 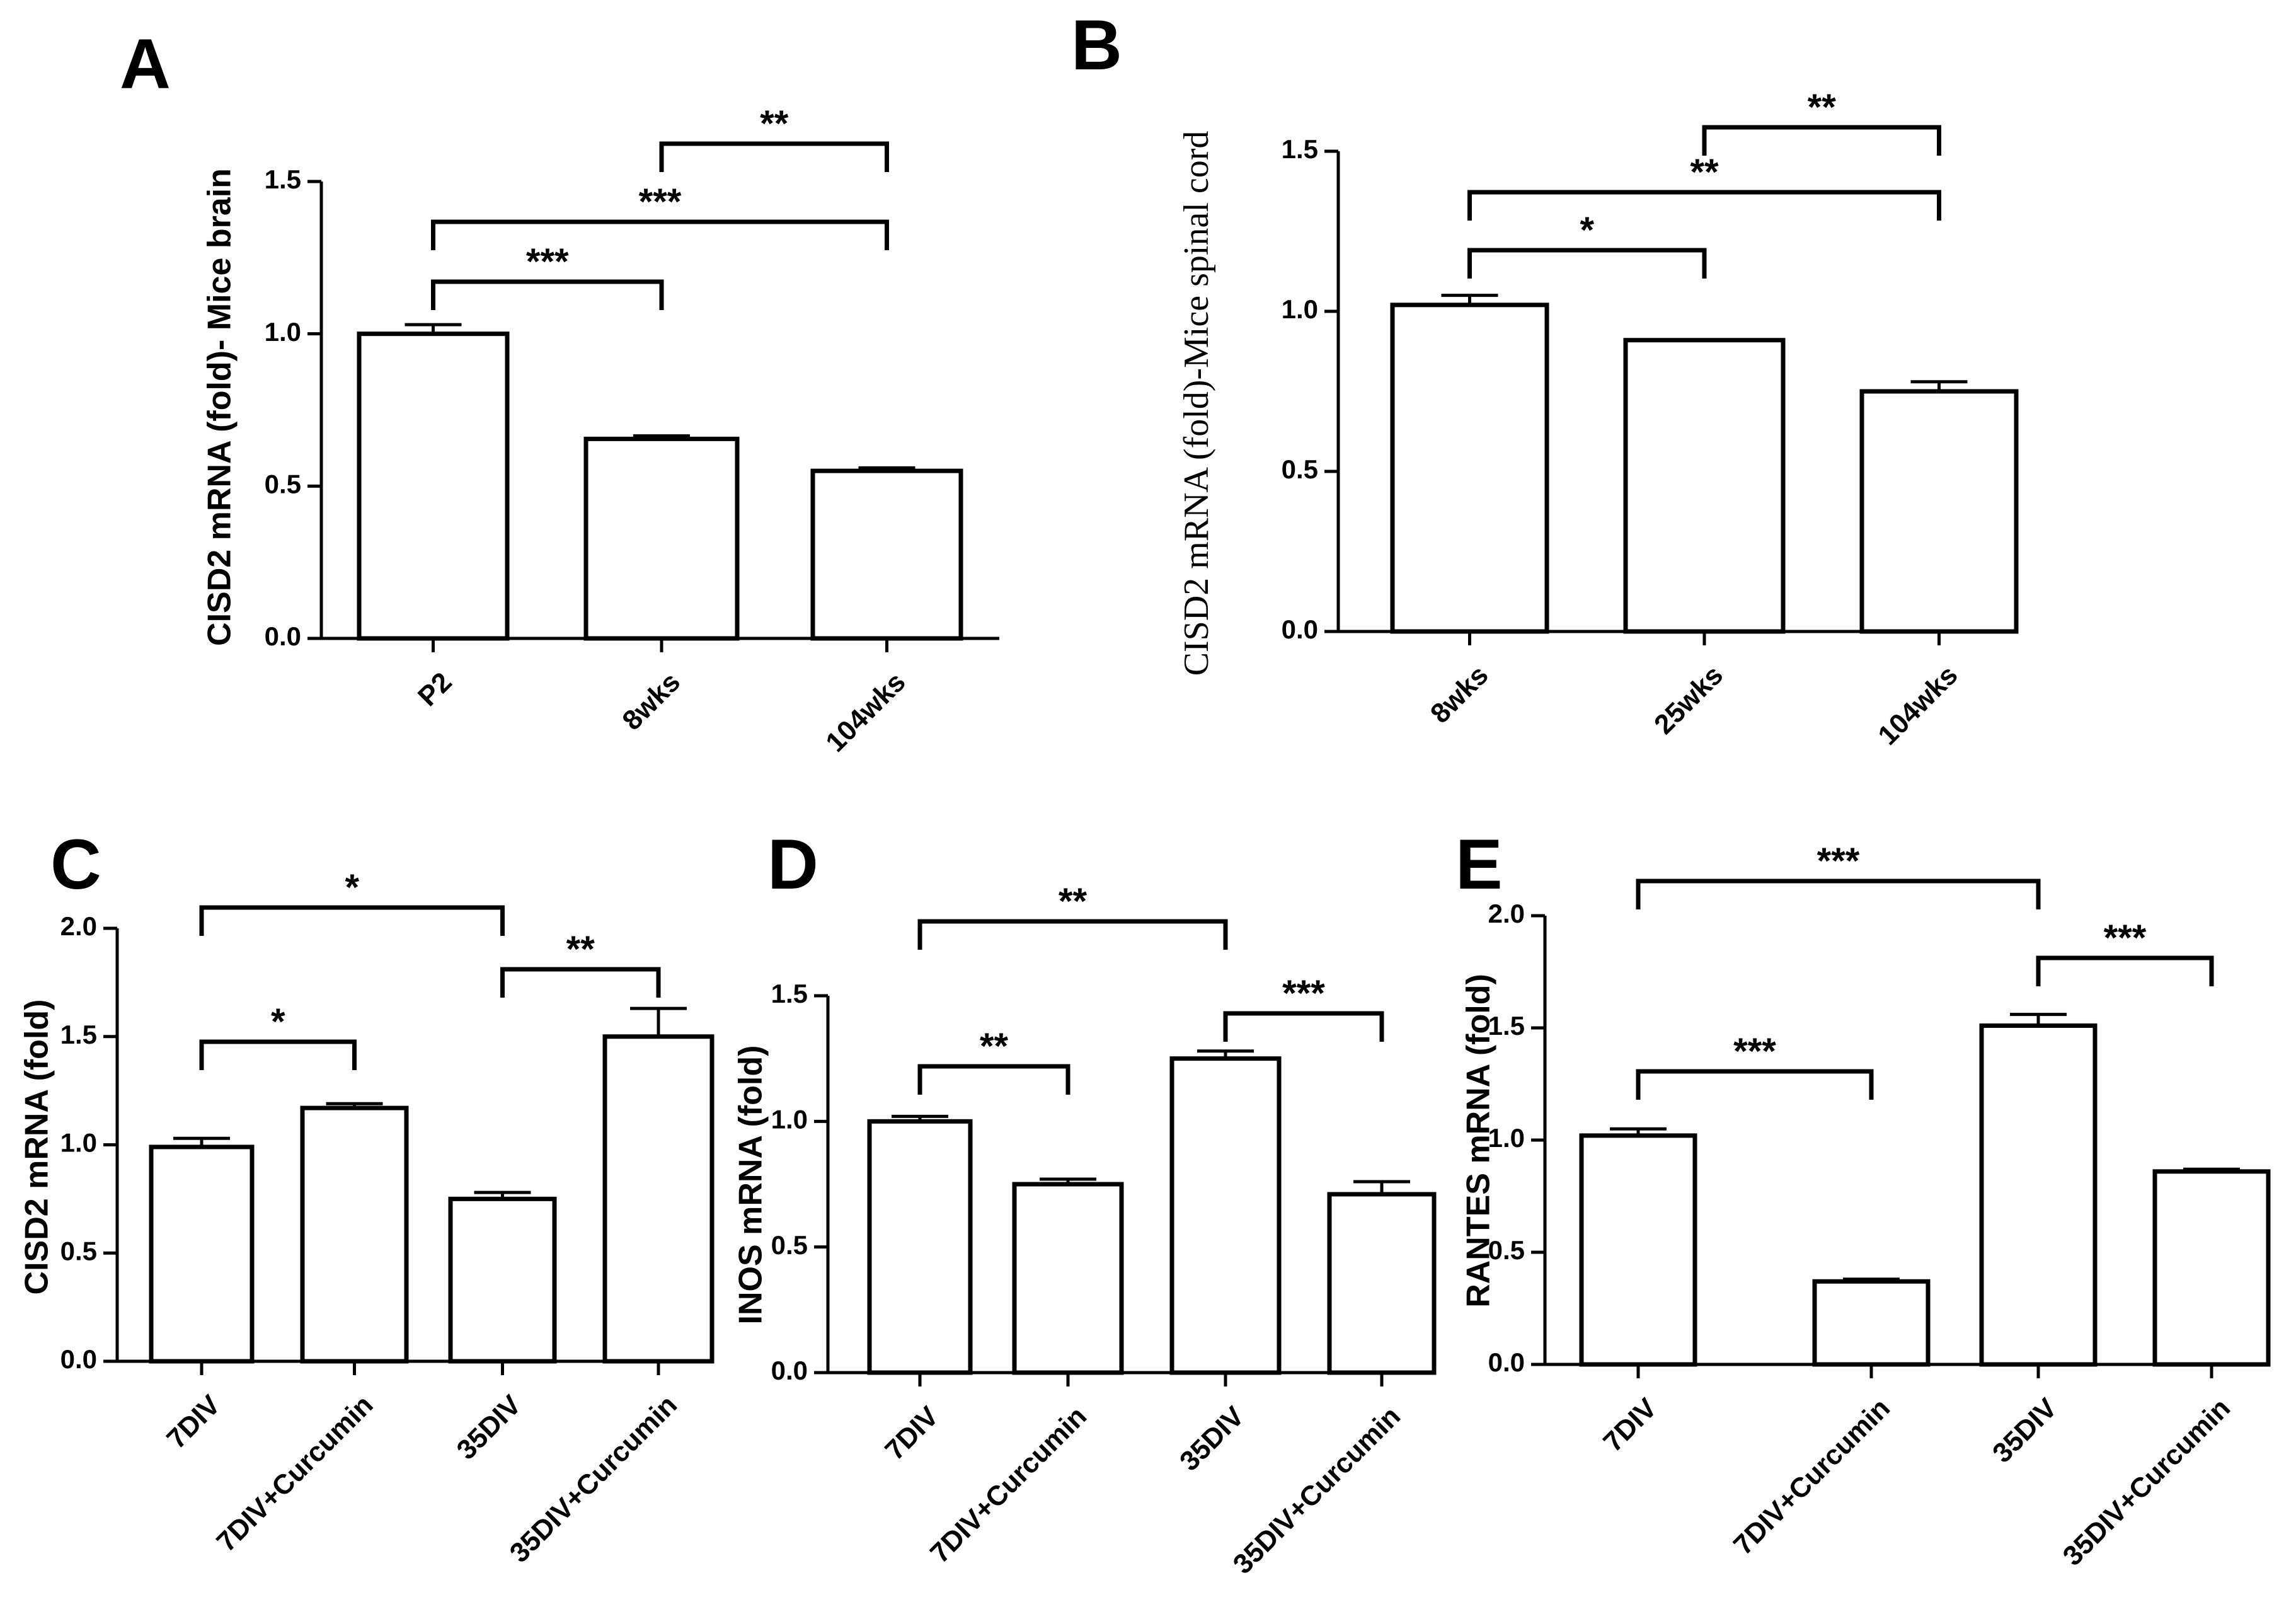 What do you see at coordinates (435, 689) in the screenshot?
I see `x-tick-label: P2` at bounding box center [435, 689].